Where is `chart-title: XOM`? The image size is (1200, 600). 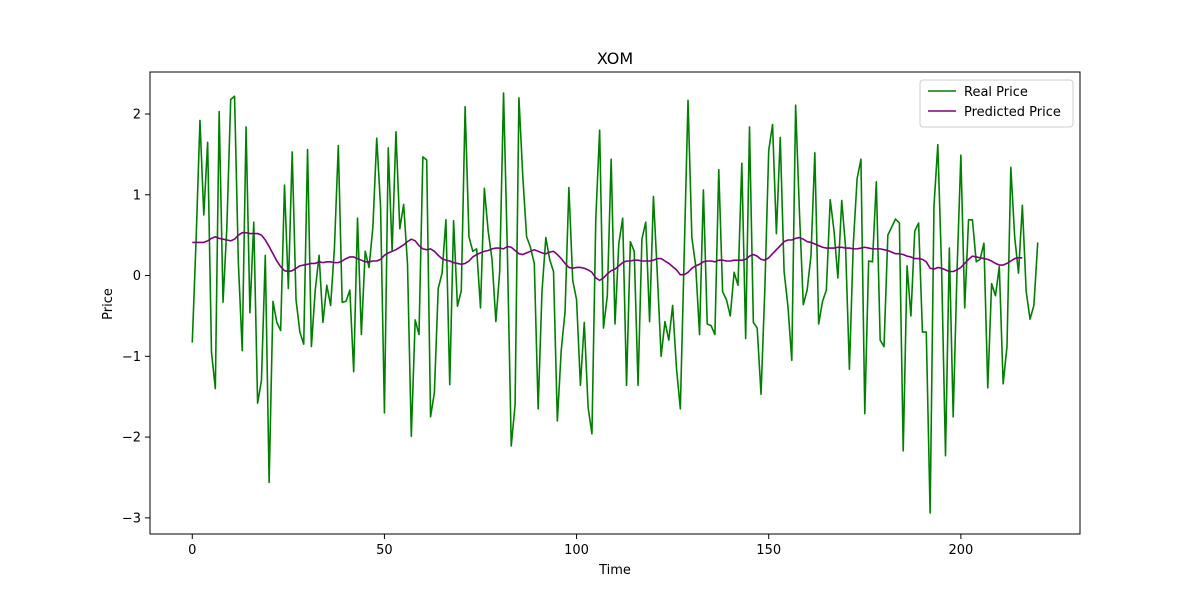 chart-title: XOM is located at coordinates (615, 58).